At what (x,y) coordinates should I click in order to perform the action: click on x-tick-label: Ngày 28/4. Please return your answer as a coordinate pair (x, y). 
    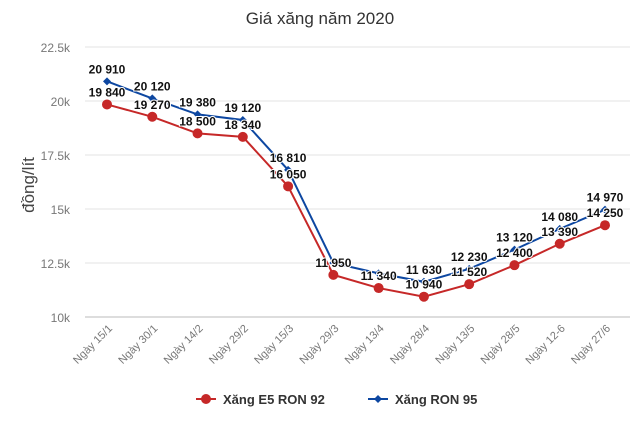
    Looking at the image, I should click on (410, 345).